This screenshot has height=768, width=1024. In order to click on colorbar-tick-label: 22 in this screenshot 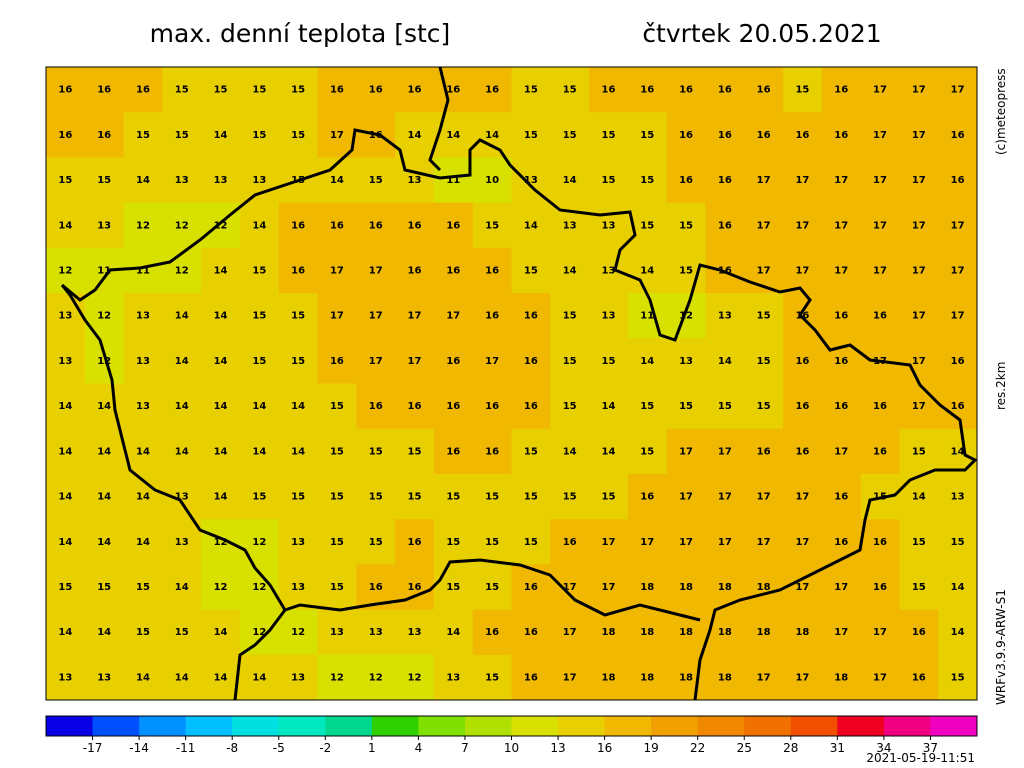, I will do `click(697, 748)`.